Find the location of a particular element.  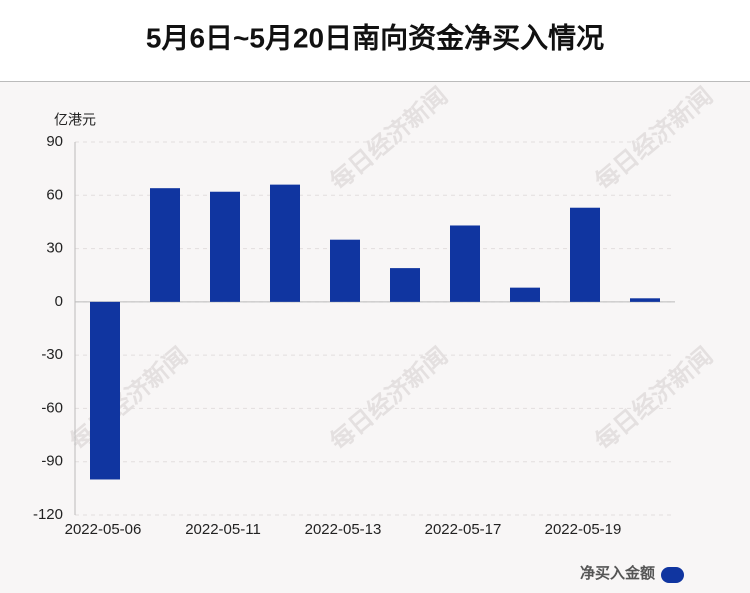

y-tick-label: -60 is located at coordinates (52, 407).